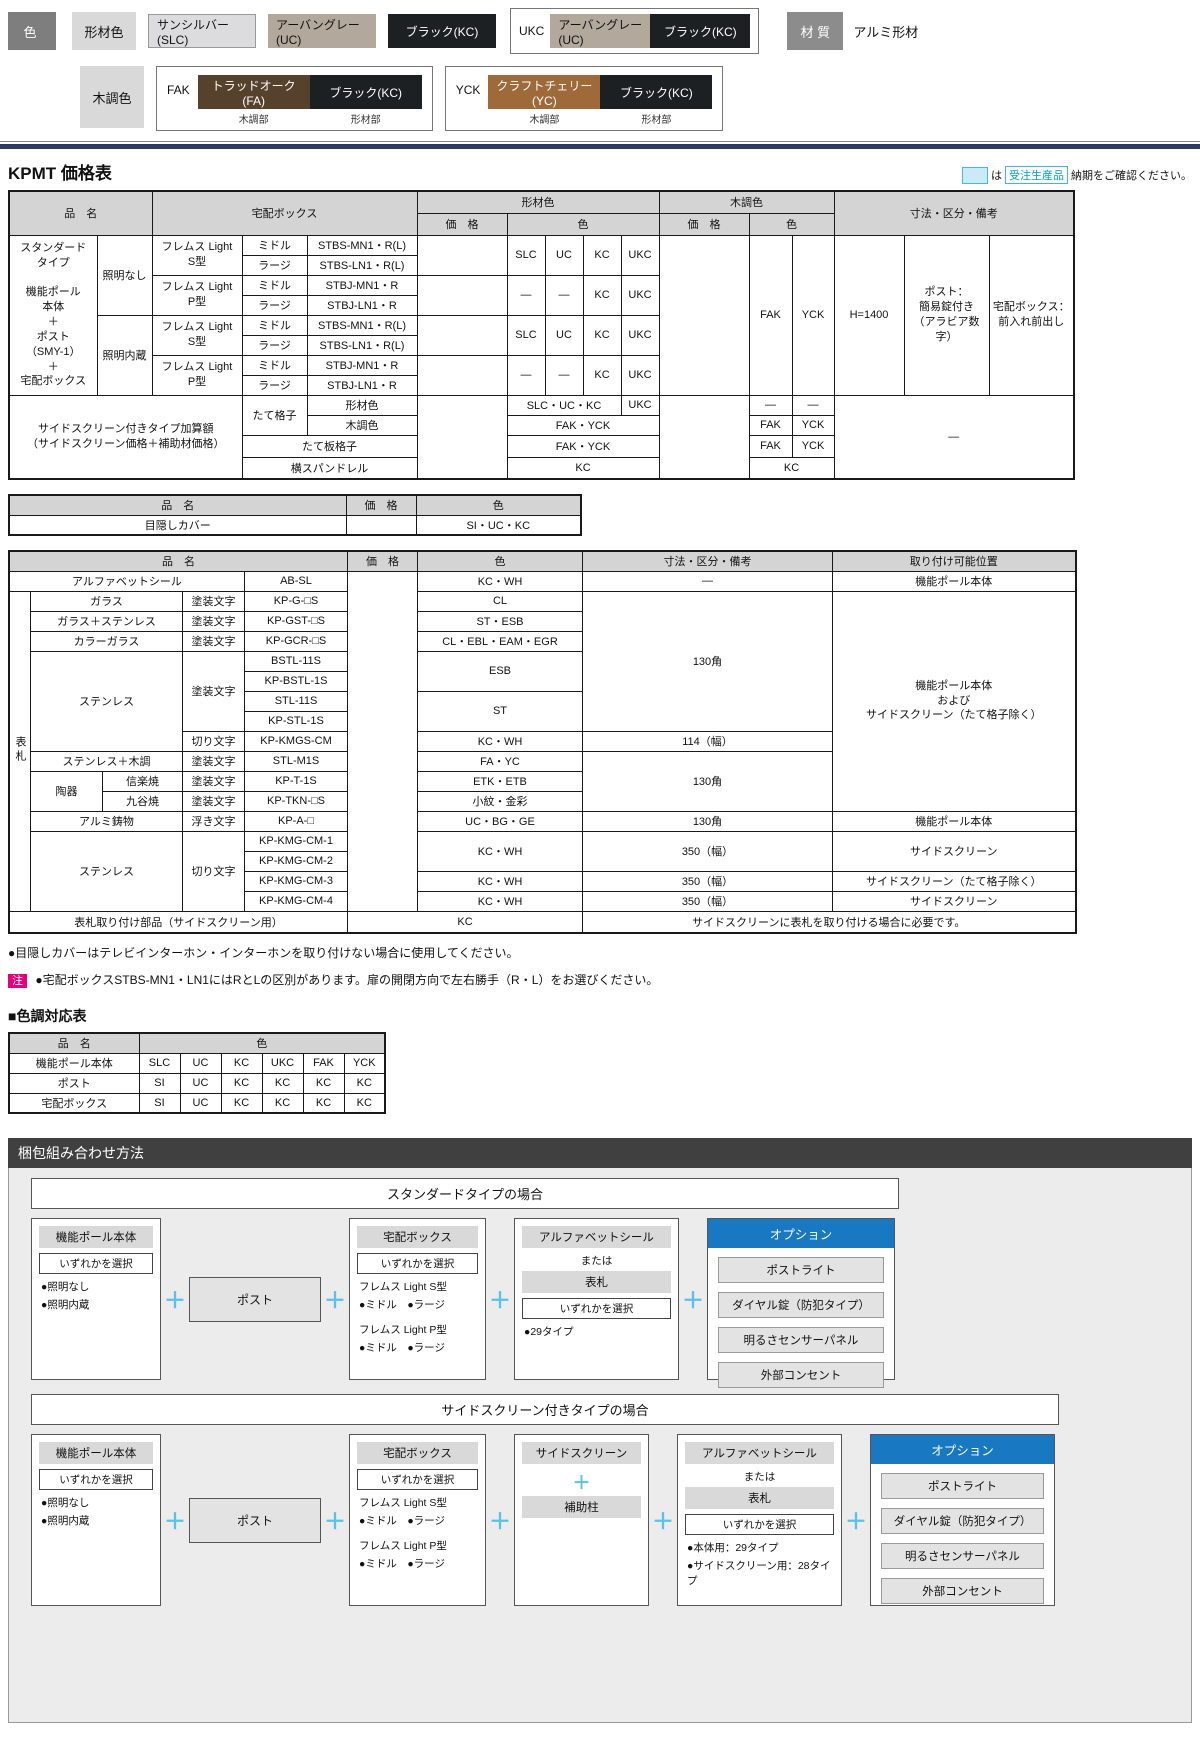  What do you see at coordinates (500, 781) in the screenshot?
I see `color-code-cell: ETK・ETB` at bounding box center [500, 781].